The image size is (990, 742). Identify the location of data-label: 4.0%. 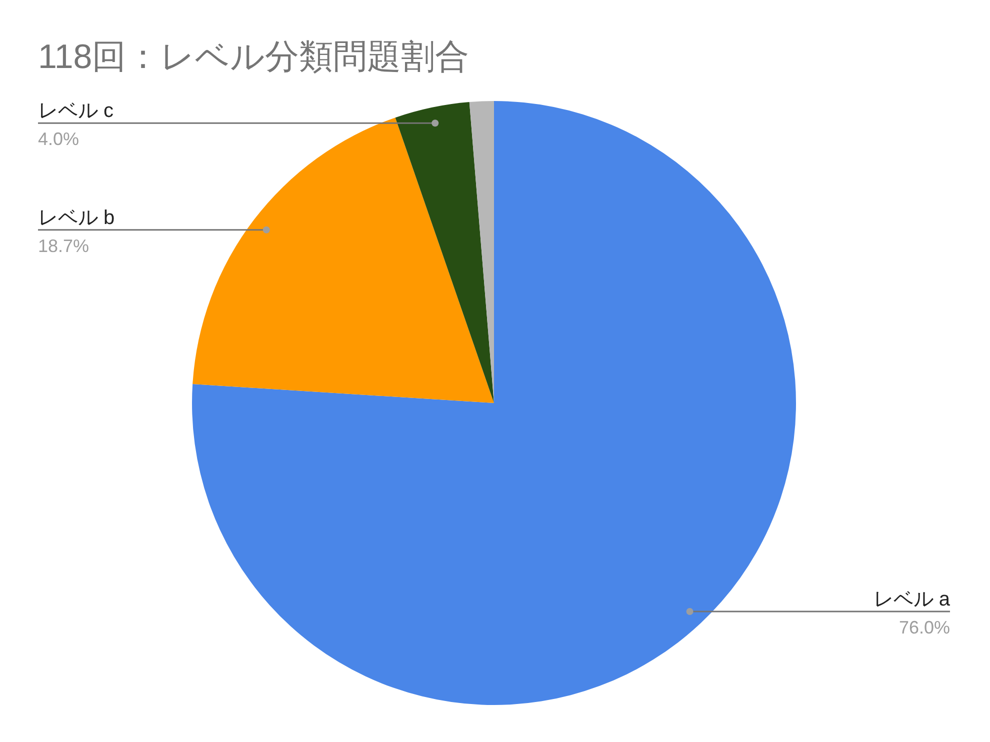
(59, 139).